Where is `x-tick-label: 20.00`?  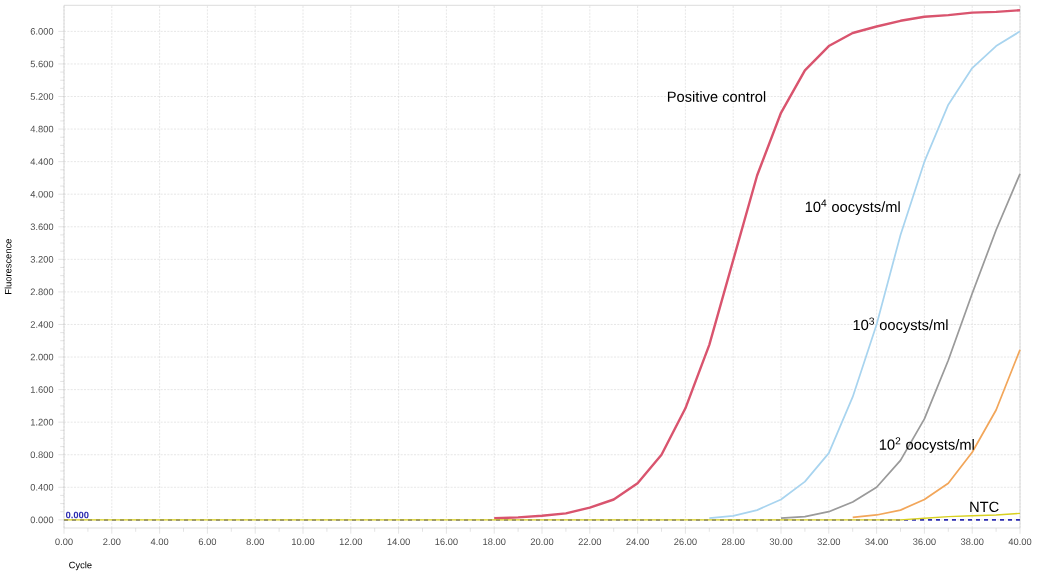
x-tick-label: 20.00 is located at coordinates (542, 541).